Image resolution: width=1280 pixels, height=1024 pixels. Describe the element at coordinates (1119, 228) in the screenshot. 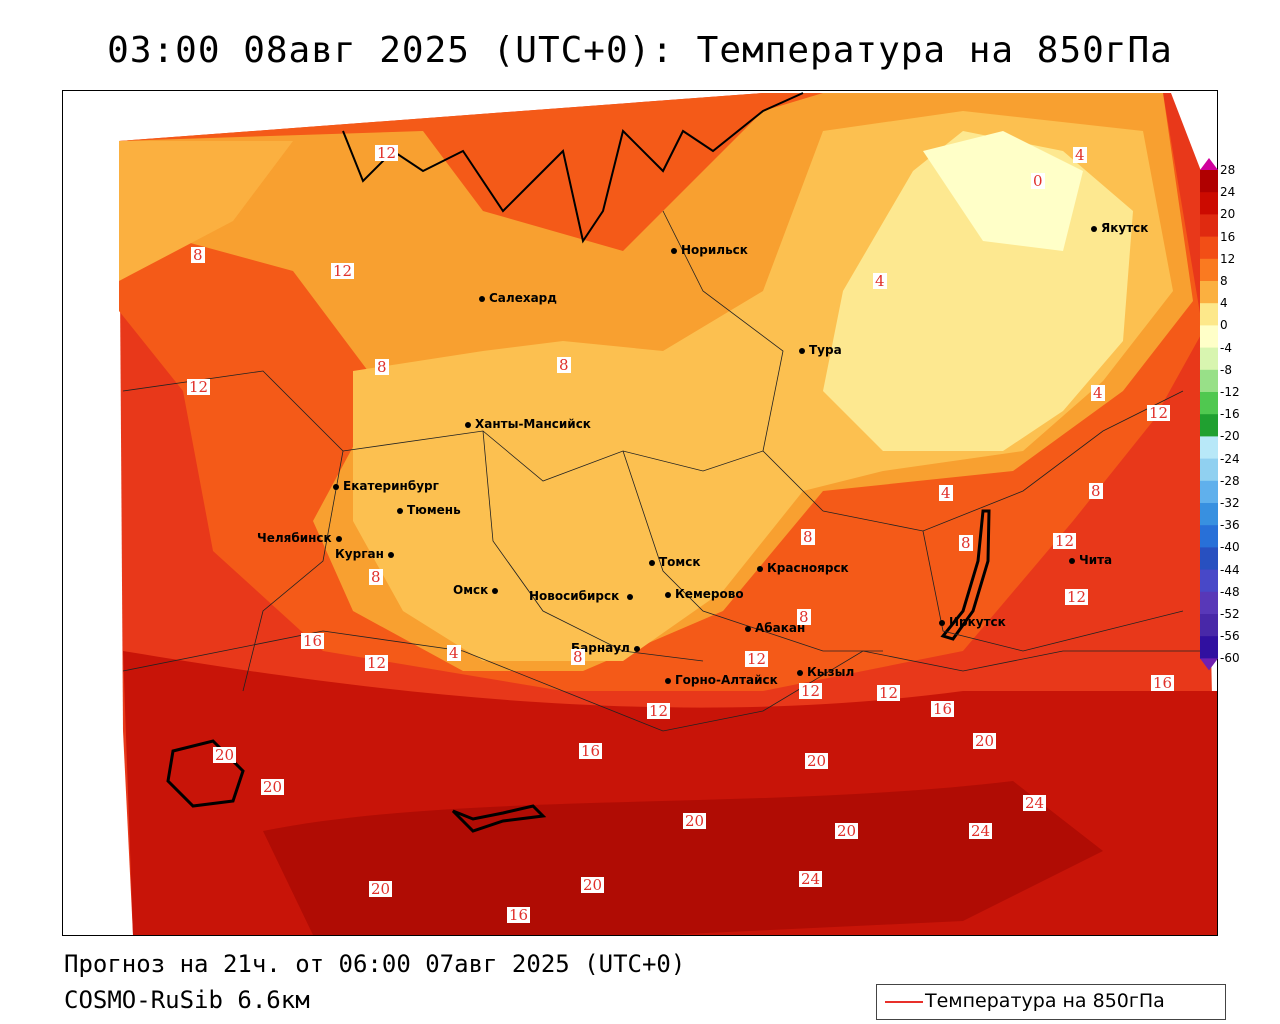

I see `city-yakutsk: Якутск` at that location.